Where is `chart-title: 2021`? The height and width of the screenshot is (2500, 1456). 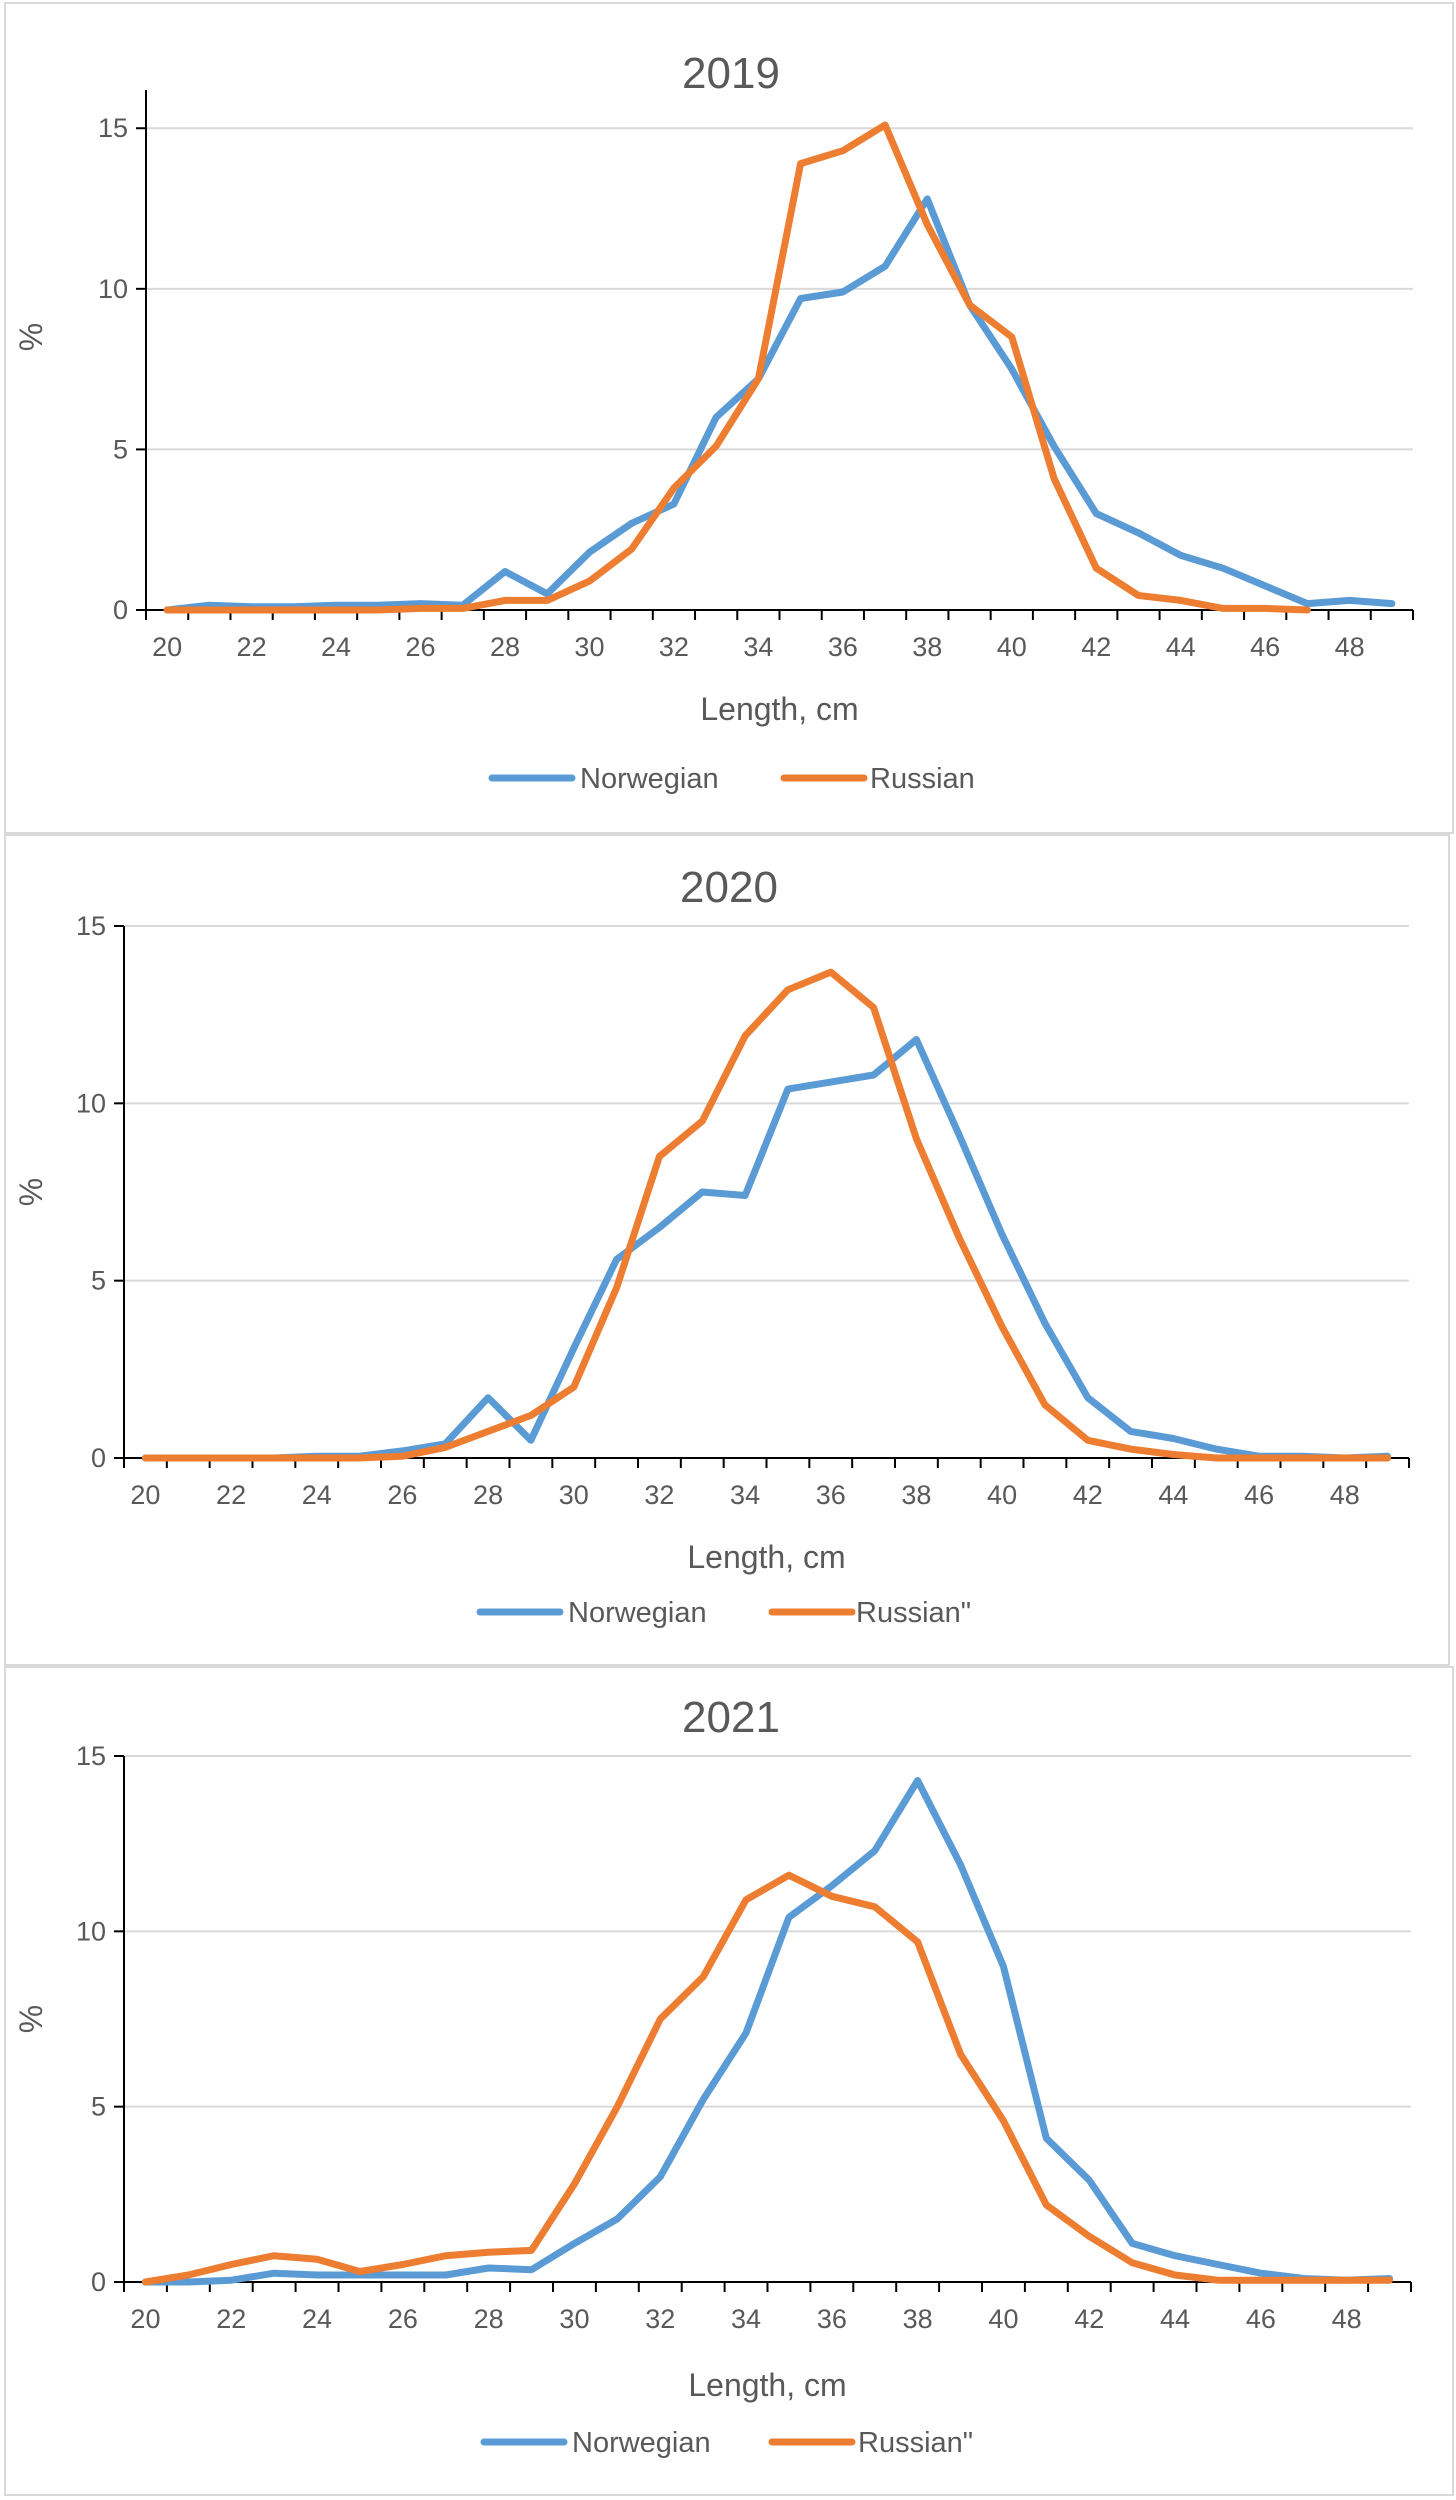 chart-title: 2021 is located at coordinates (731, 1717).